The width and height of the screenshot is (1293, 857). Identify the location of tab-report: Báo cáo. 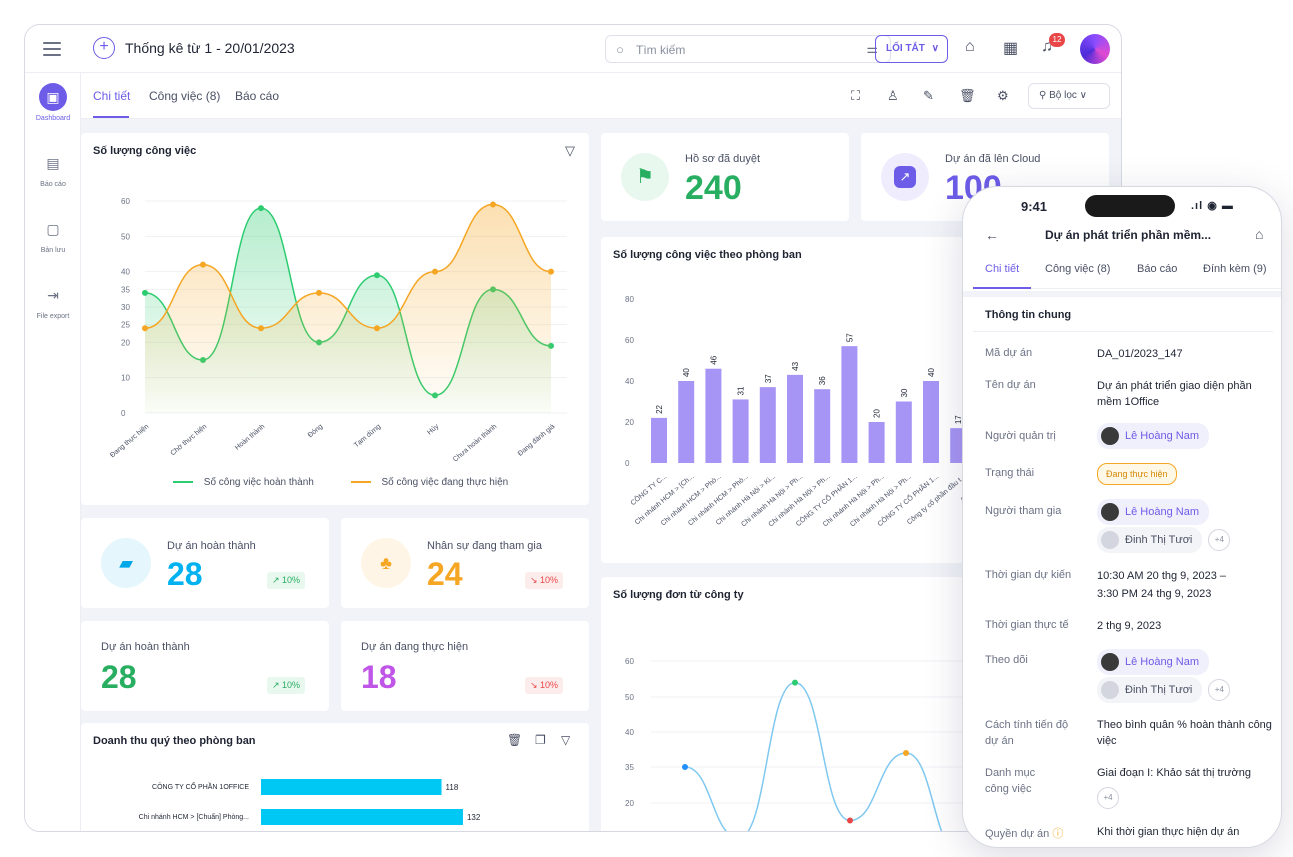
(257, 96).